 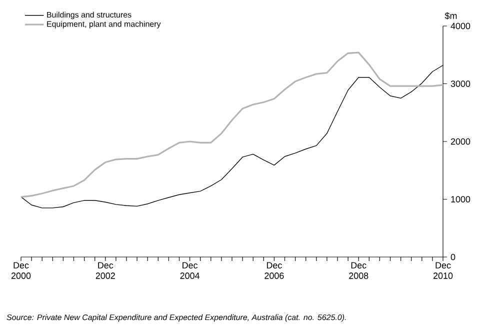 What do you see at coordinates (190, 270) in the screenshot?
I see `x-tick-label: Dec 2004` at bounding box center [190, 270].